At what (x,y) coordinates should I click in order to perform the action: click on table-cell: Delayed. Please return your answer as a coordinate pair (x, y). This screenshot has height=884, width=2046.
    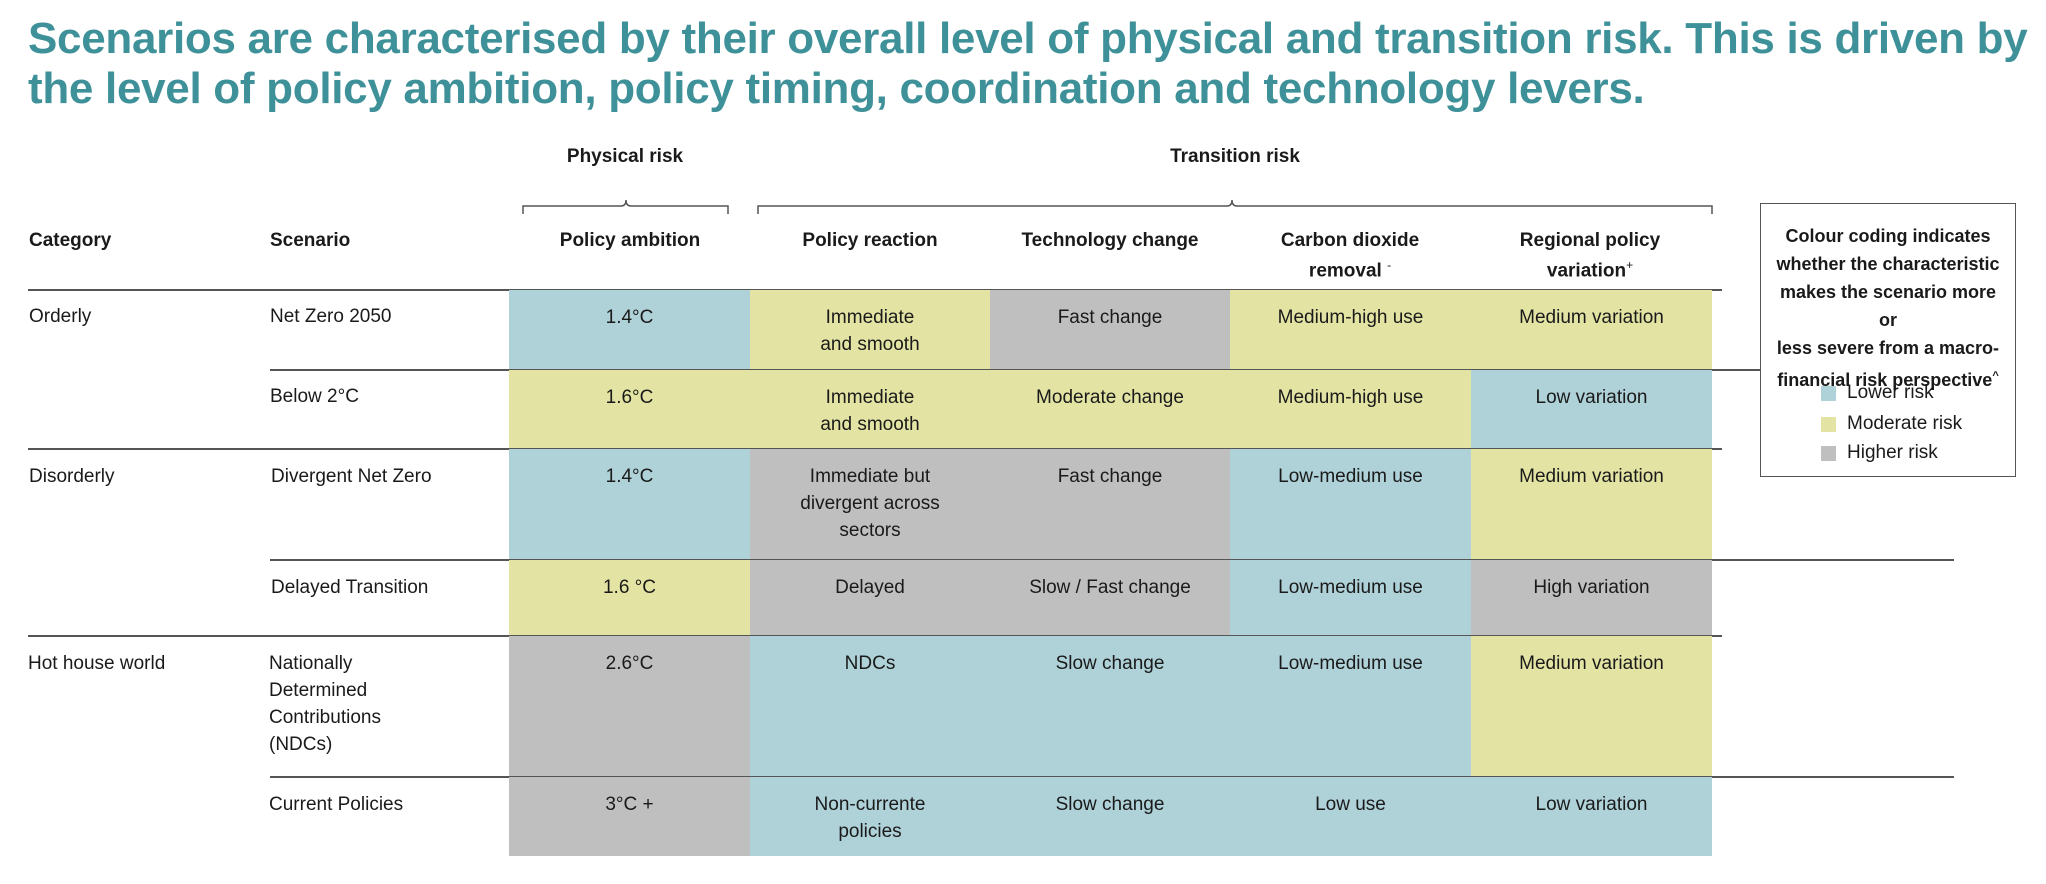
    Looking at the image, I should click on (870, 597).